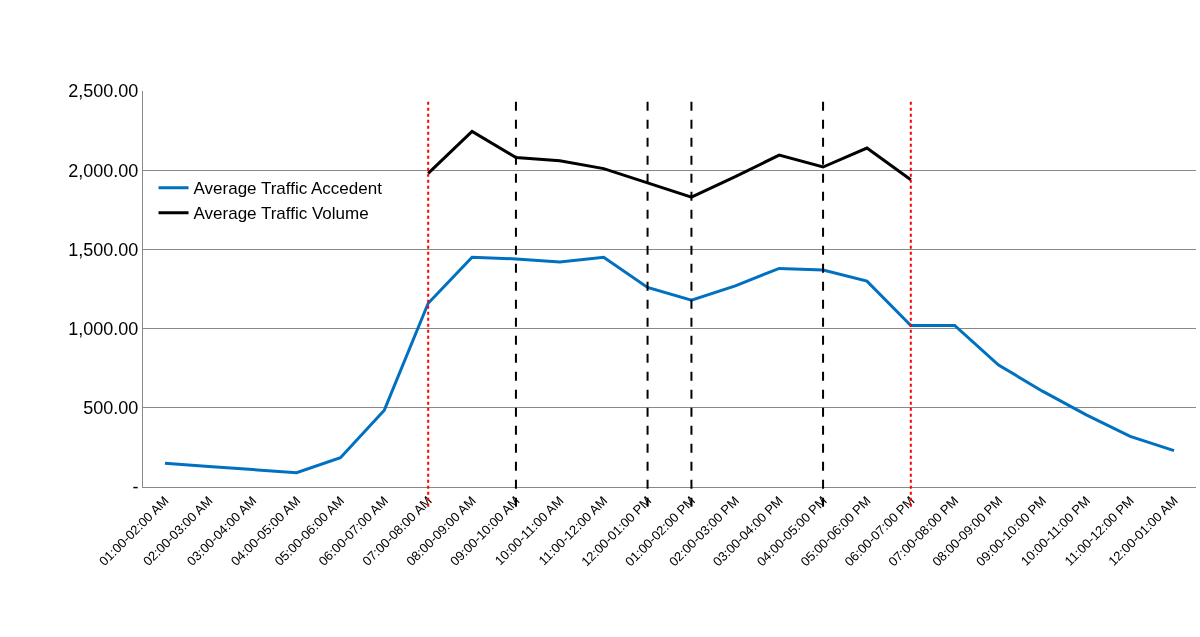 This screenshot has height=637, width=1200. Describe the element at coordinates (111, 408) in the screenshot. I see `y-tick-label: 500.00` at that location.